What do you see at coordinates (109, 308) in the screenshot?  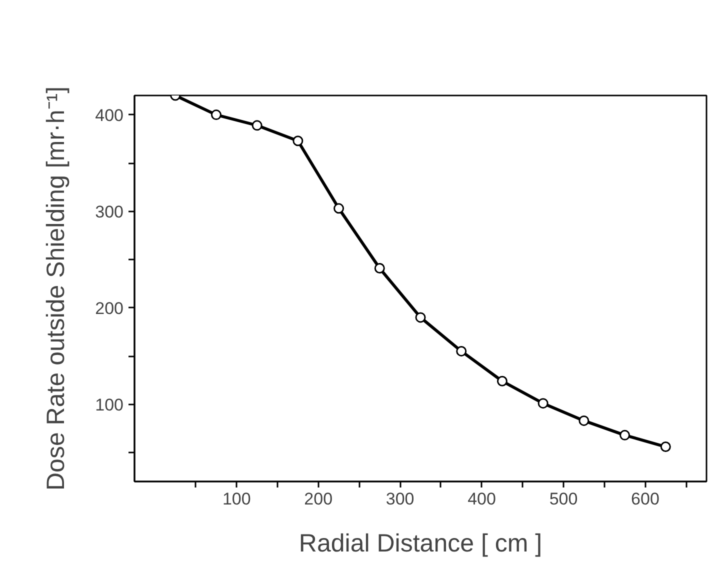 I see `y-tick-label: 200` at bounding box center [109, 308].